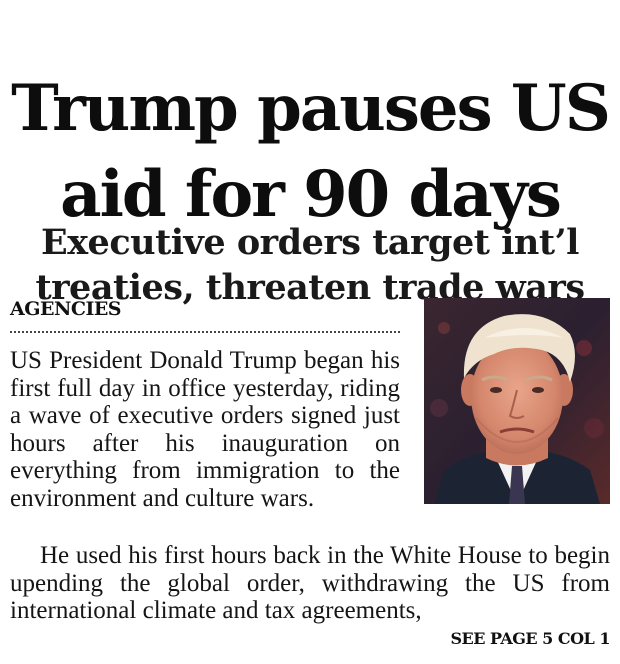 This screenshot has width=620, height=664. What do you see at coordinates (530, 638) in the screenshot?
I see `continuation-jump-line: SEE PAGE 5 COL 1` at bounding box center [530, 638].